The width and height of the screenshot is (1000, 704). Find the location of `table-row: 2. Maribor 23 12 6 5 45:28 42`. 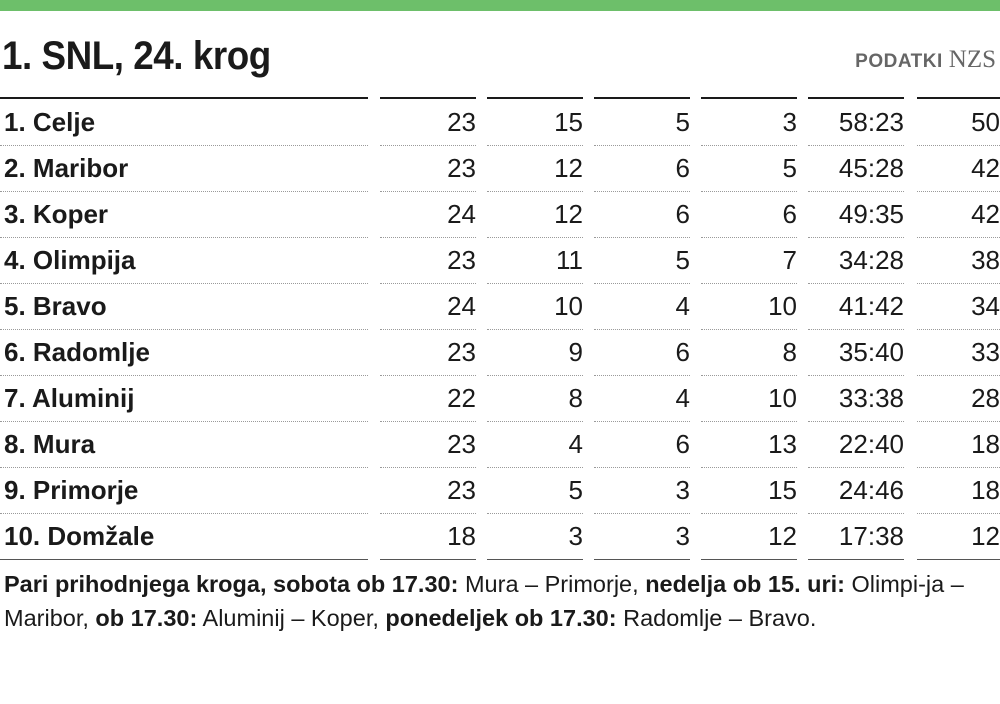

table-row: 2. Maribor 23 12 6 5 45:28 42 is located at coordinates (500, 168).